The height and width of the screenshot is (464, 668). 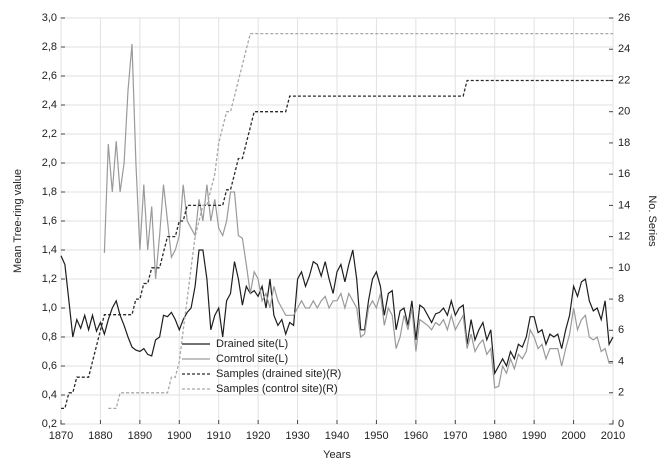 I want to click on y-axis-label: Mean Tree-ring value, so click(x=18, y=221).